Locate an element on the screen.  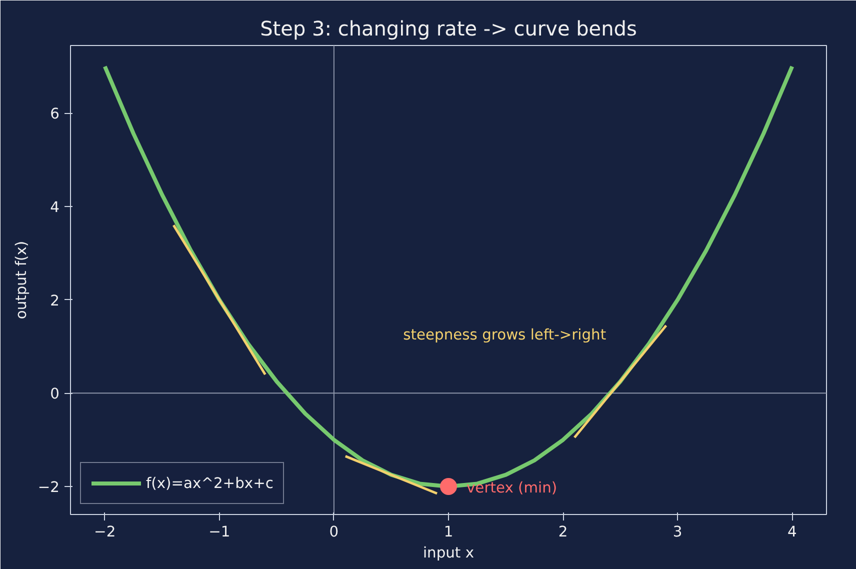
y-tick-label: 6 is located at coordinates (55, 114).